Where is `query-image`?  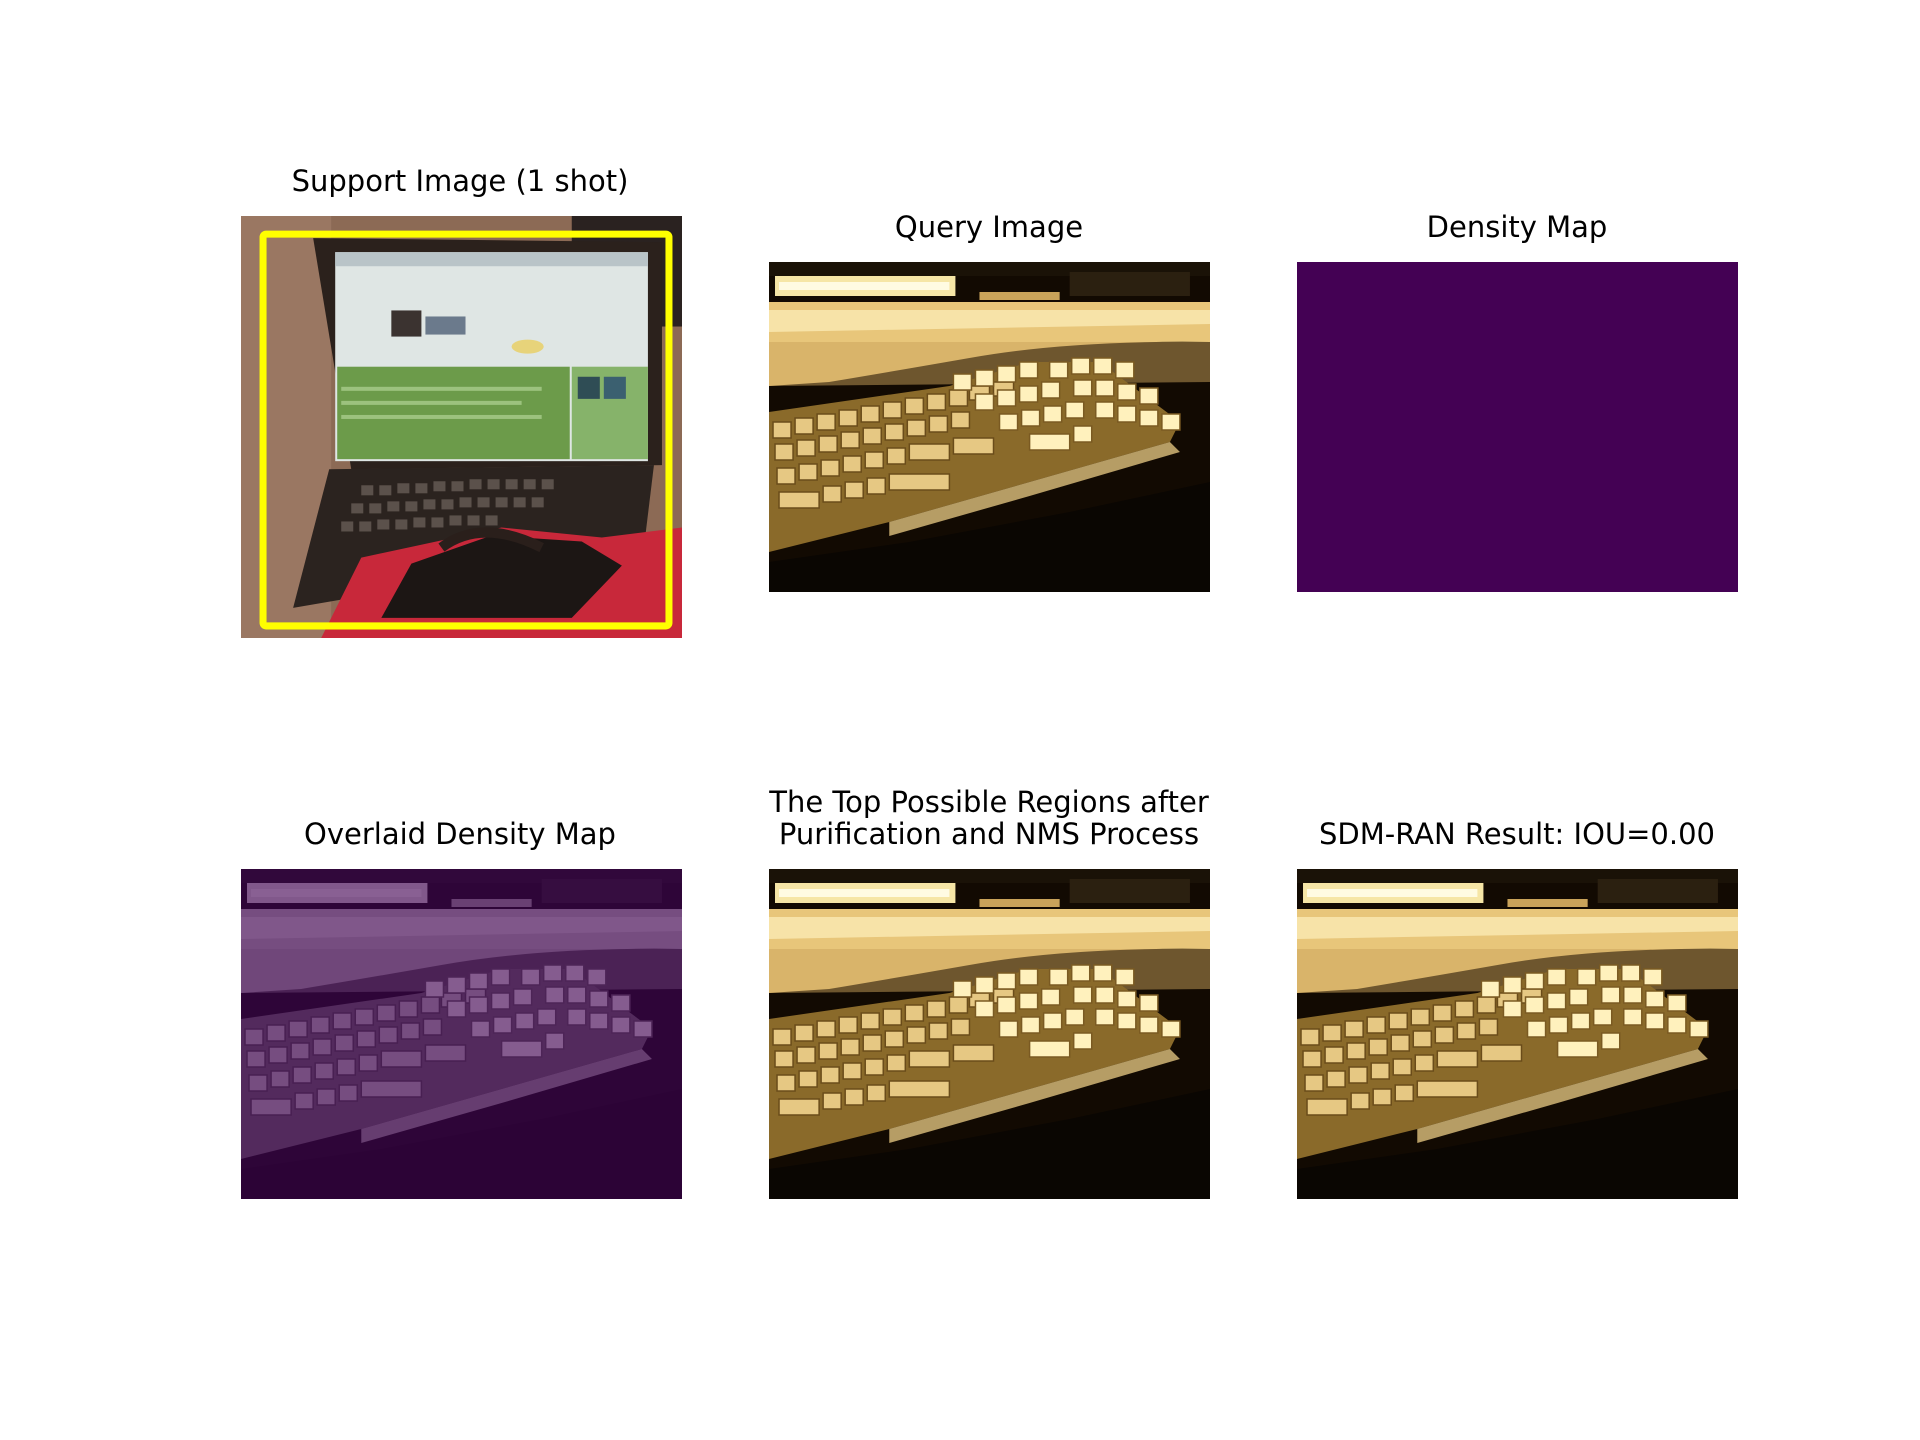
query-image is located at coordinates (989, 427).